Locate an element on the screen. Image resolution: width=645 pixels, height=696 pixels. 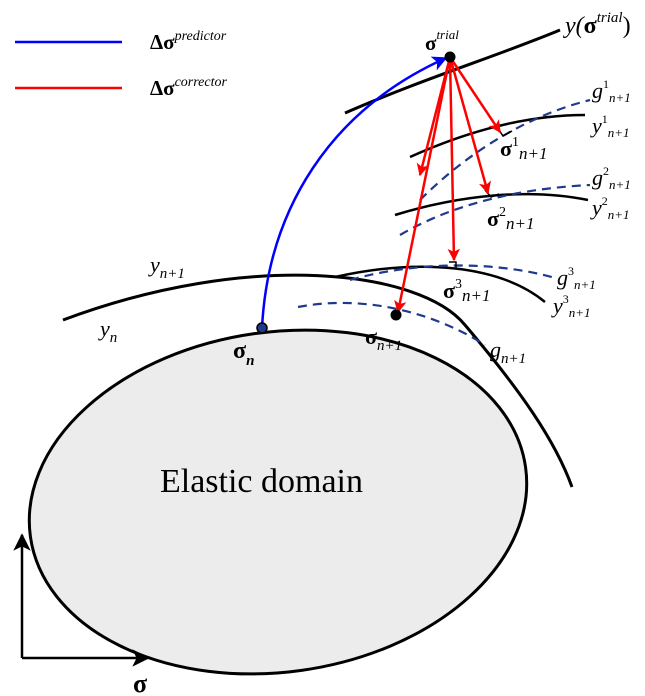
g-iter-2-label: g2n+1 is located at coordinates (611, 178).